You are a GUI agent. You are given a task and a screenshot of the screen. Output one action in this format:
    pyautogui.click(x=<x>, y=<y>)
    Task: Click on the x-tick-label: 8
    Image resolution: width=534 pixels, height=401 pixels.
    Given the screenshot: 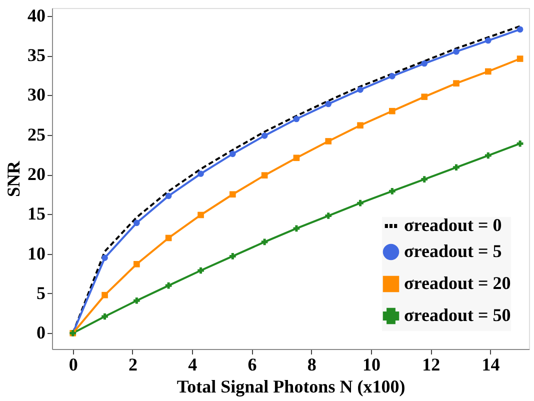 What is the action you would take?
    pyautogui.click(x=311, y=364)
    